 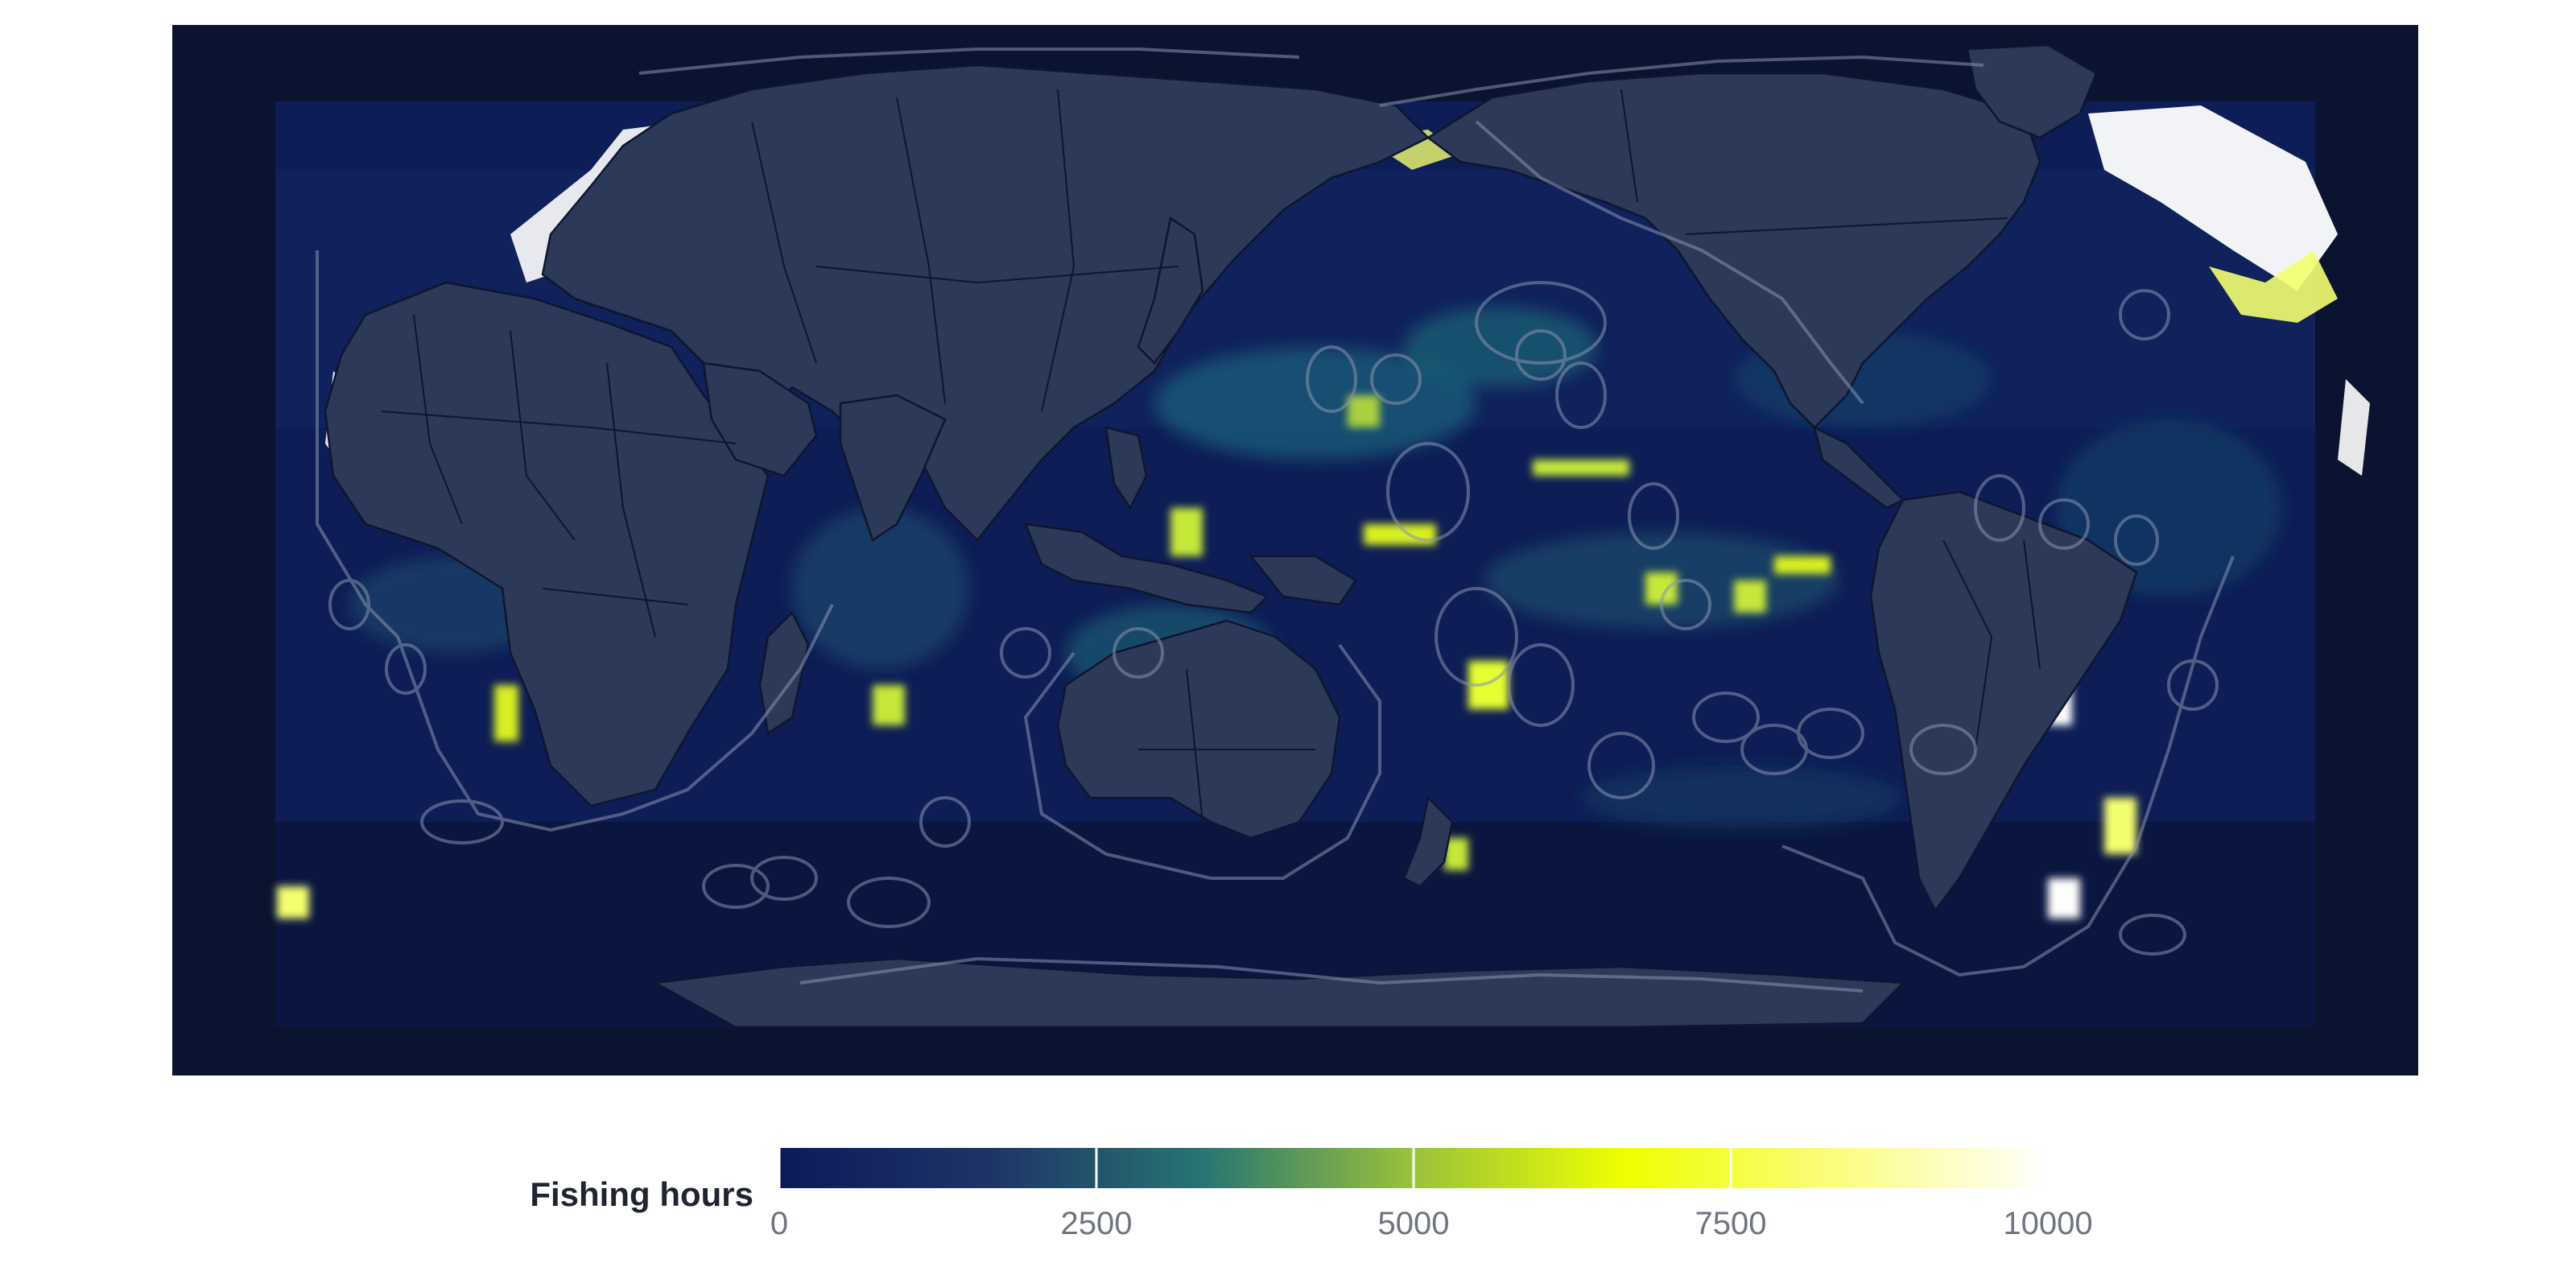 I want to click on indonesia-islands, so click(x=1146, y=568).